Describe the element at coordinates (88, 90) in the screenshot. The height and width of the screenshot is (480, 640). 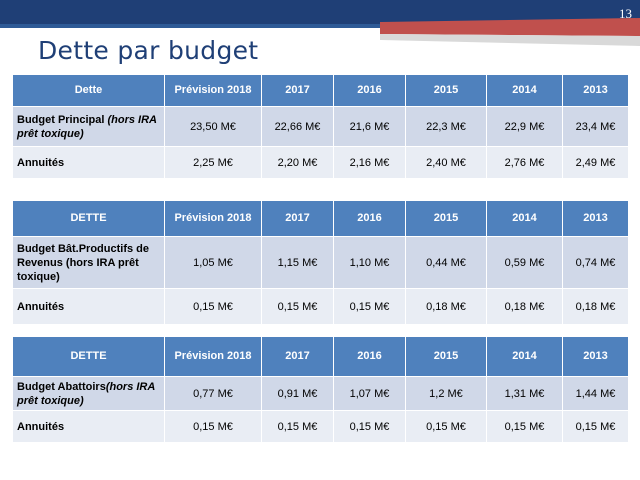
I see `column-header: Dette` at that location.